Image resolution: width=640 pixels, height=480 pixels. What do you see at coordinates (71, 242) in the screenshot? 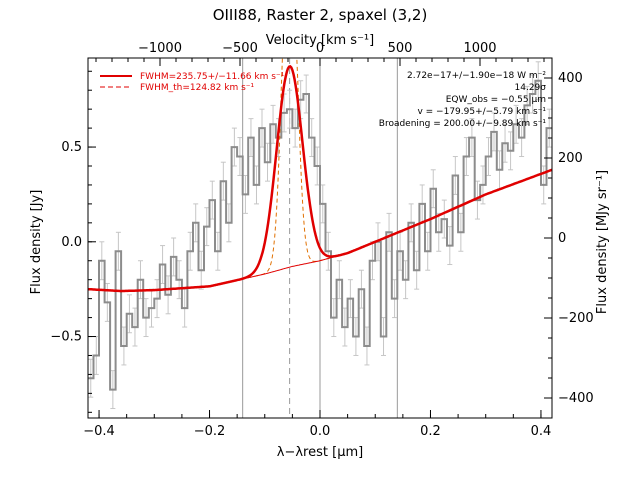
I see `y-tick-label: 0.0` at bounding box center [71, 242].